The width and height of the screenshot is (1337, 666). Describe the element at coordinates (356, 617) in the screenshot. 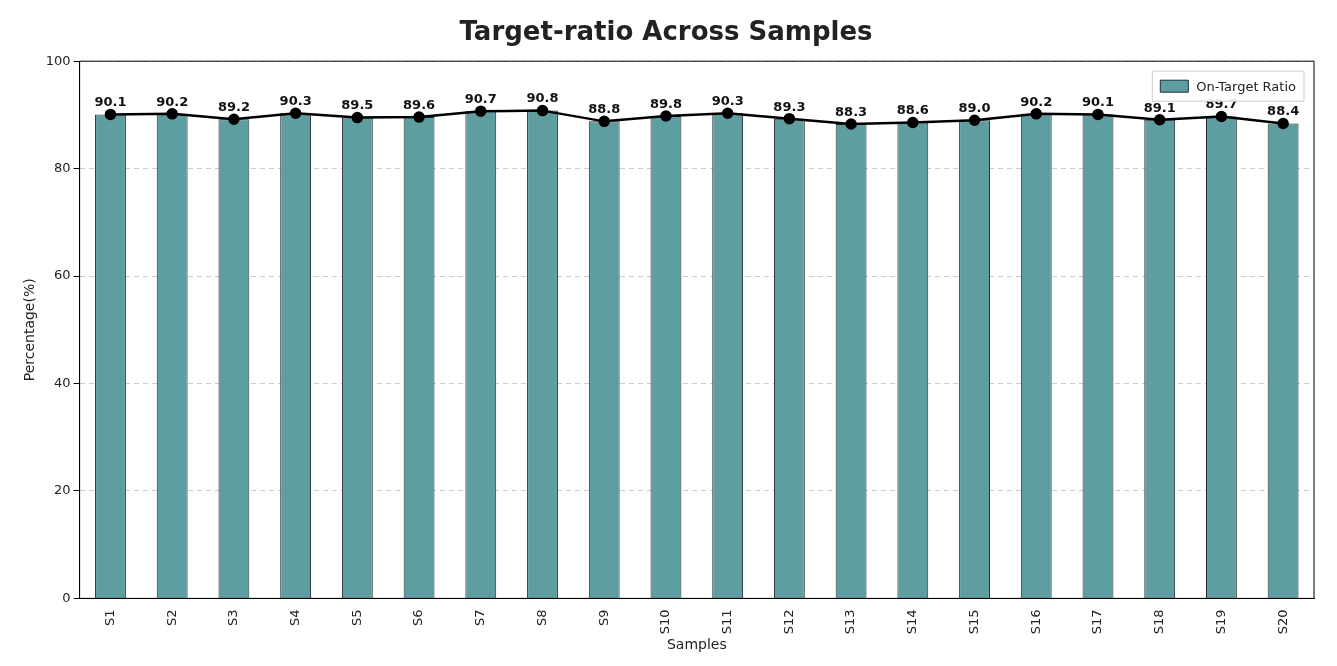

I see `x-tick-label: S5` at that location.